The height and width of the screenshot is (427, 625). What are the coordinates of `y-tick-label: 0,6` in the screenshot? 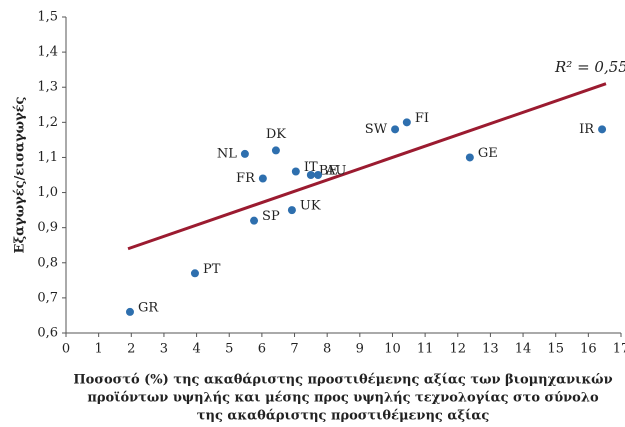 It's located at (47, 333).